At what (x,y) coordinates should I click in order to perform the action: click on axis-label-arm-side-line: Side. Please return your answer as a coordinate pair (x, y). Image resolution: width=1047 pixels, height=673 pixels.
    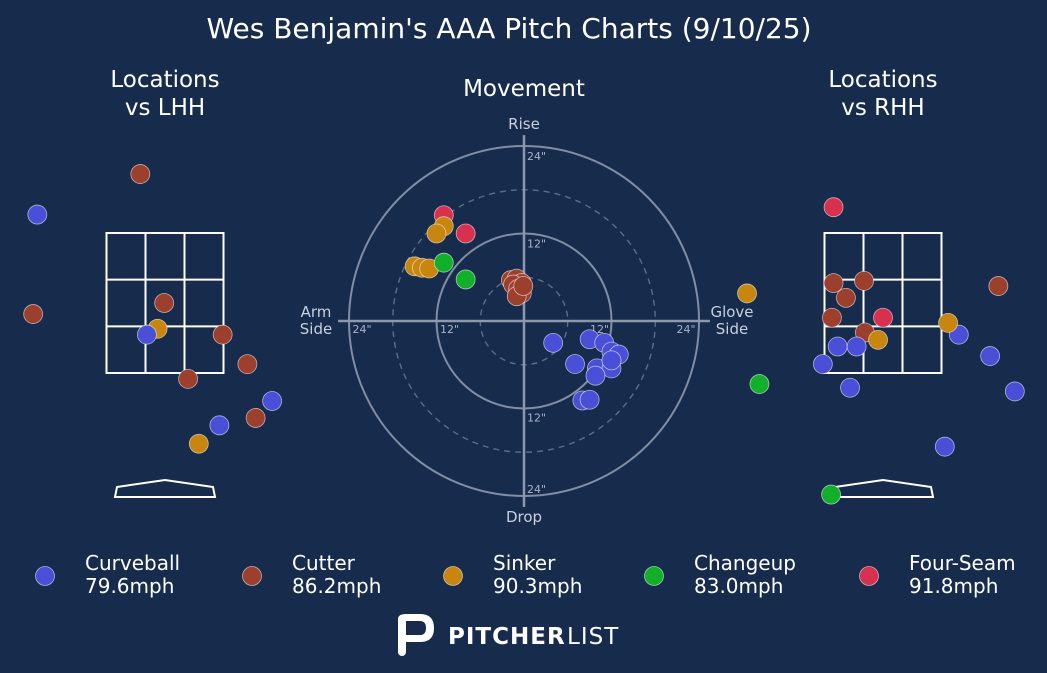
    Looking at the image, I should click on (316, 329).